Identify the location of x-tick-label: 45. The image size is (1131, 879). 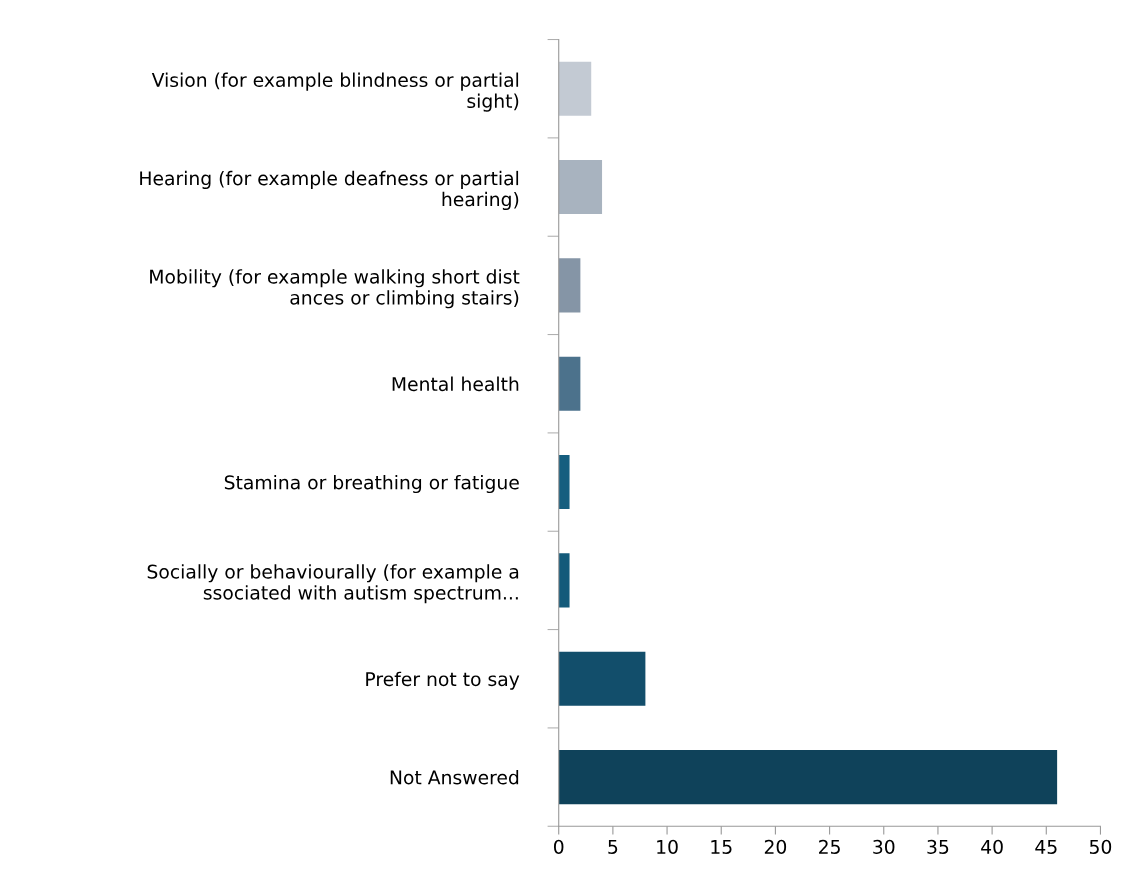
(1046, 847).